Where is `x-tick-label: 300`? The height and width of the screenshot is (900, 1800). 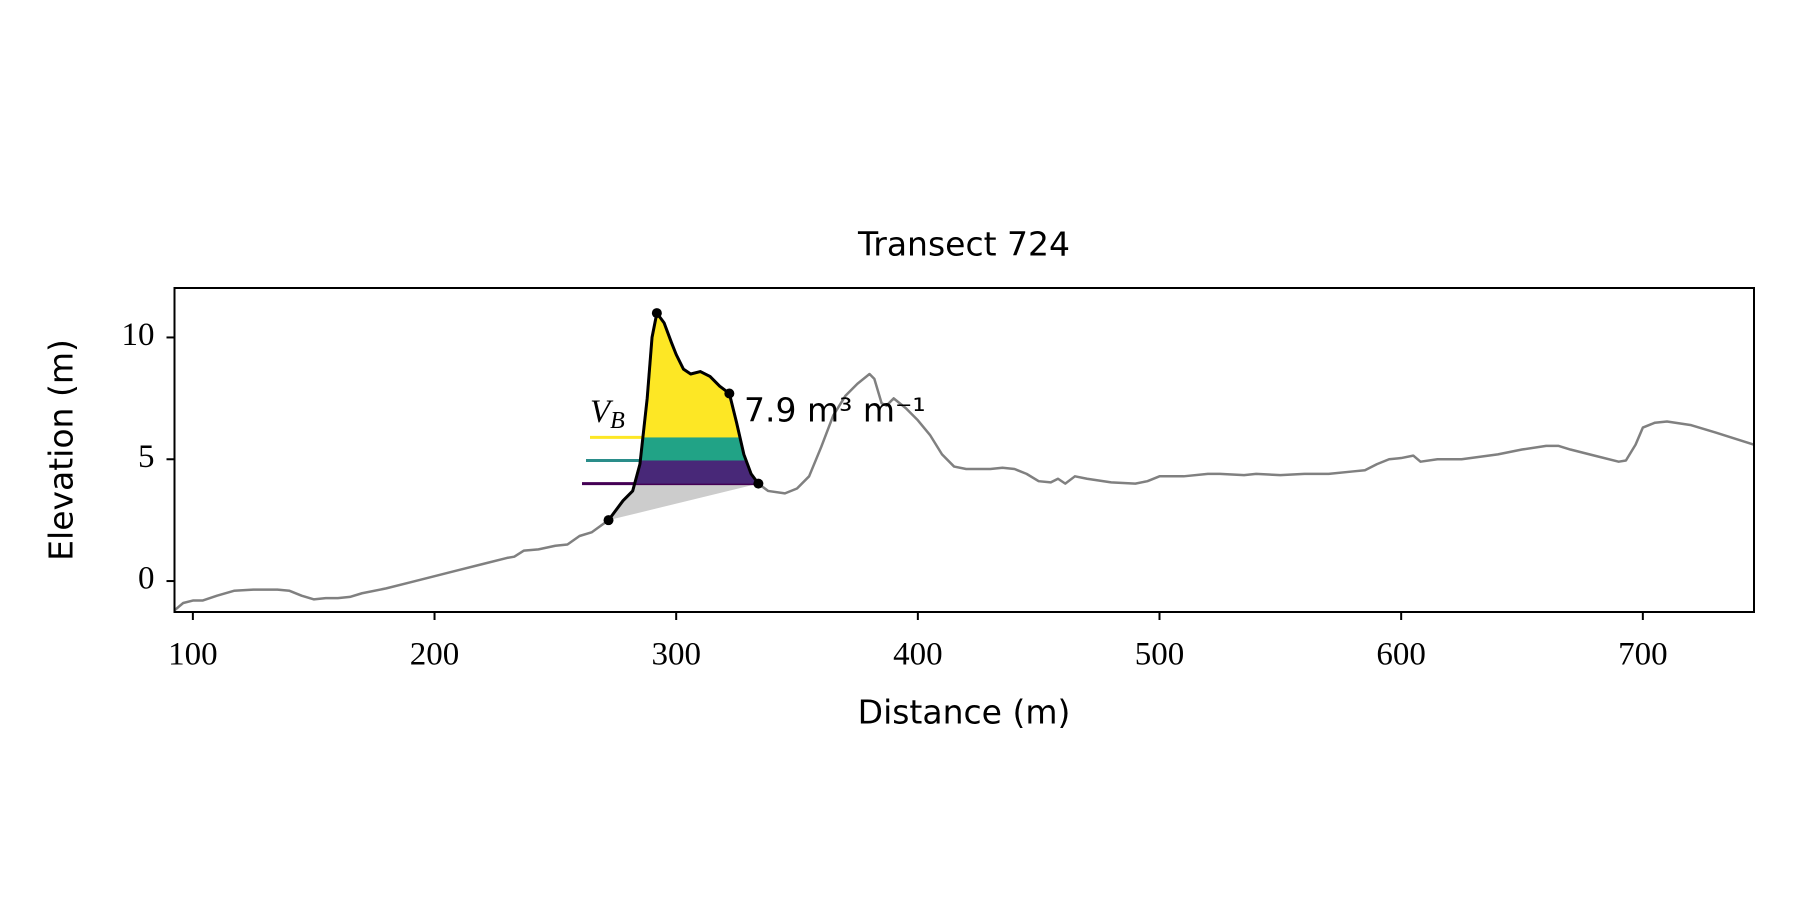
x-tick-label: 300 is located at coordinates (676, 655).